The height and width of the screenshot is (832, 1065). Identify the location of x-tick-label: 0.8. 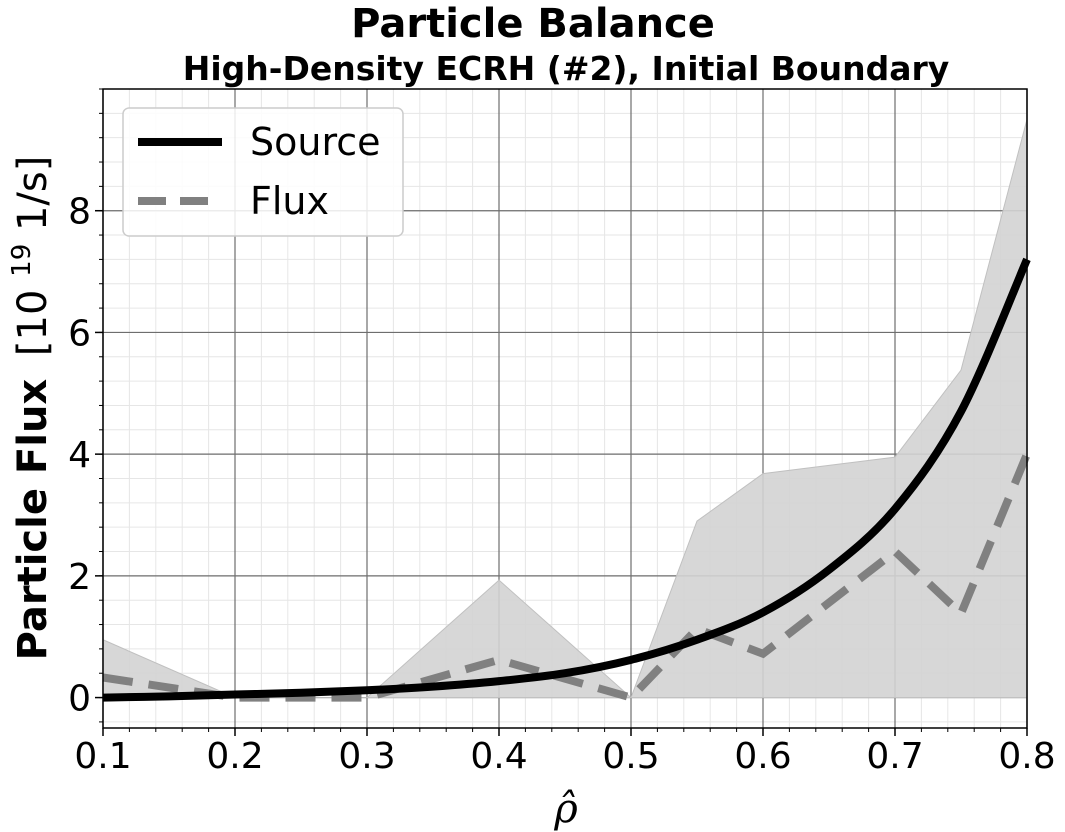
(1026, 756).